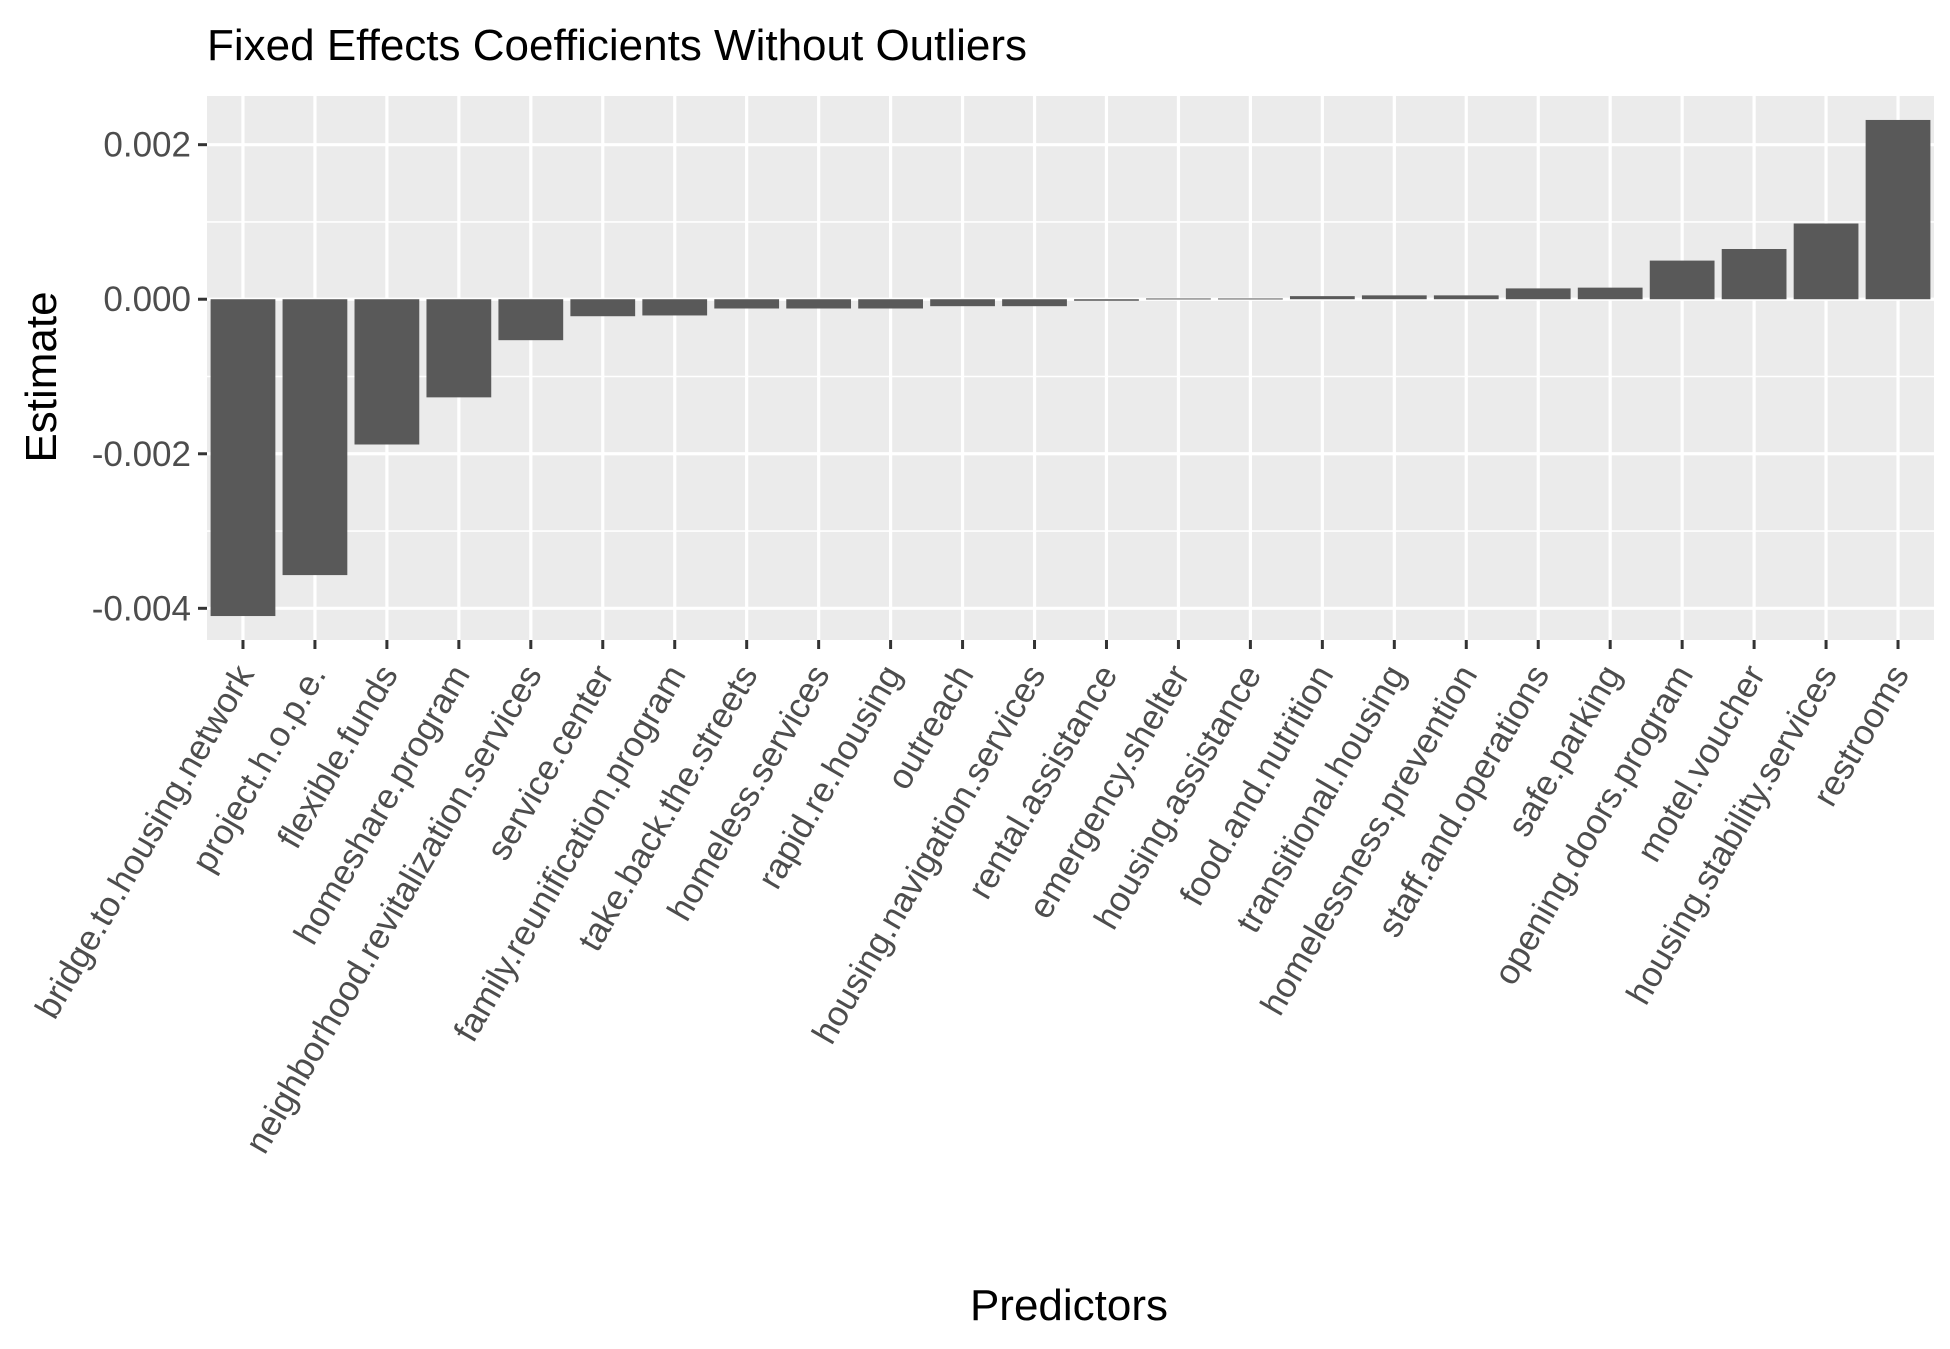 The image size is (1950, 1349). Describe the element at coordinates (149, 377) in the screenshot. I see `y-axis: 0.002 0.000 -0.002 -0.004` at that location.